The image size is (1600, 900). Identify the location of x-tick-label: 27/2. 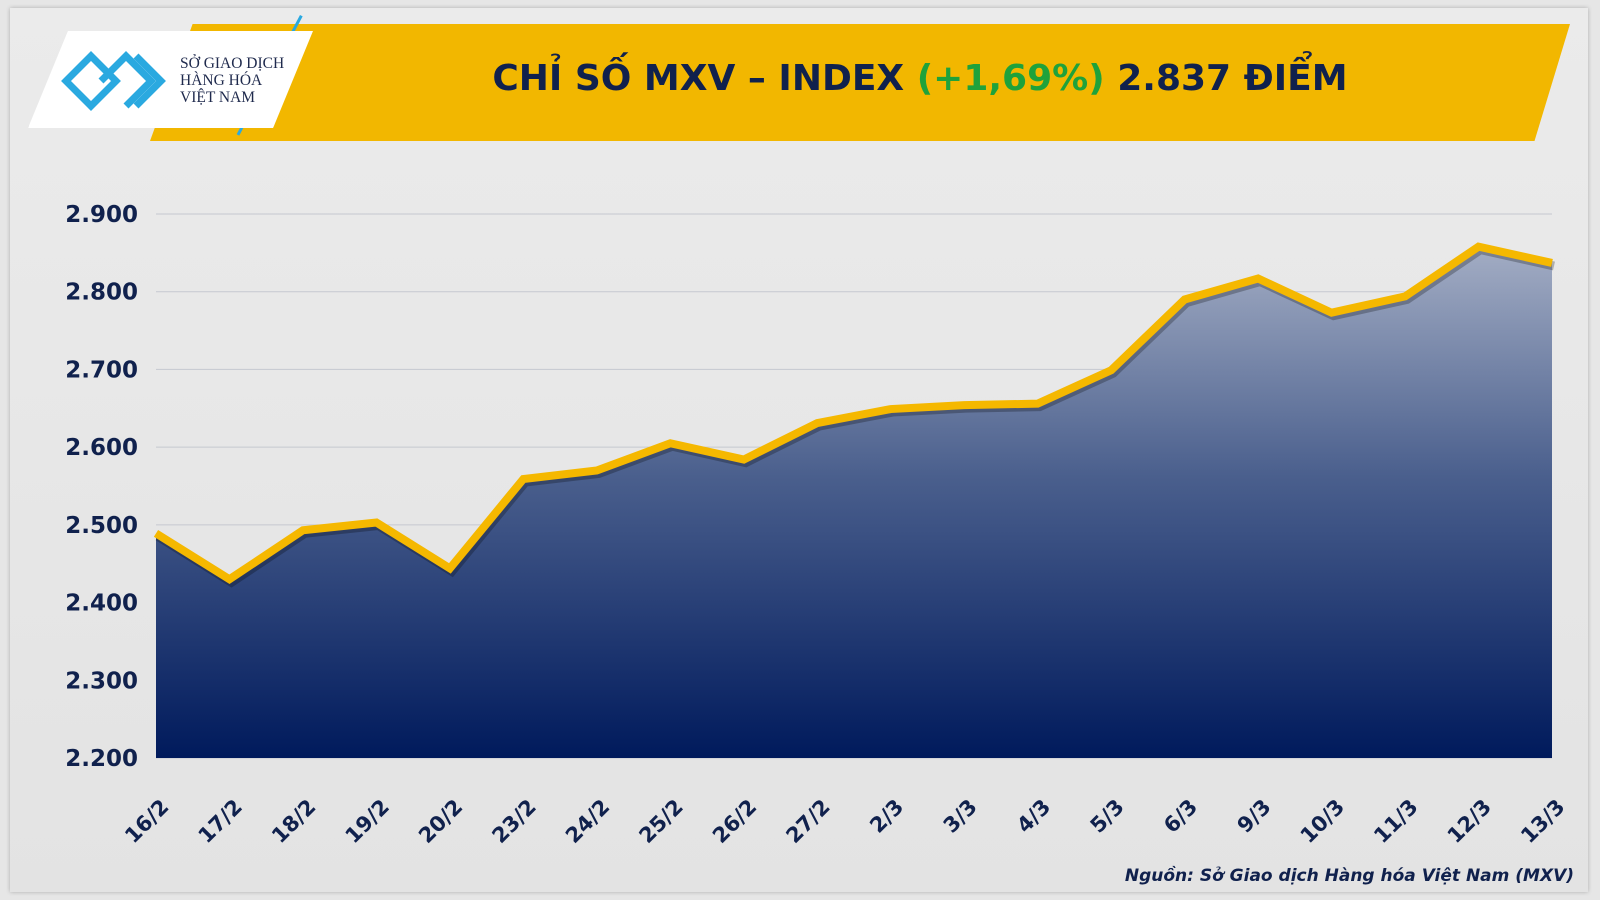
(807, 821).